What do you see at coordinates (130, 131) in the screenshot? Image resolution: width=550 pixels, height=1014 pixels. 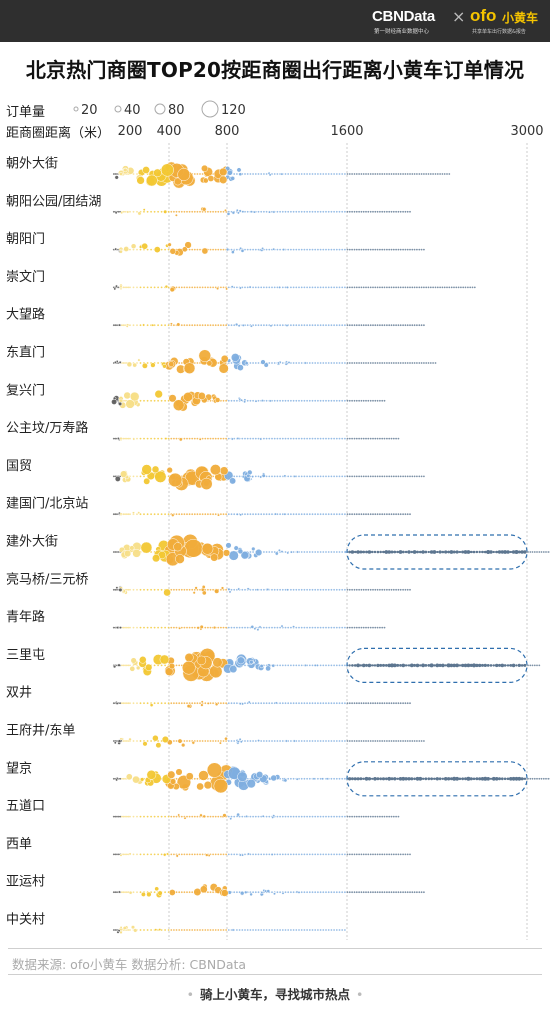 I see `x-tick-label: 200` at bounding box center [130, 131].